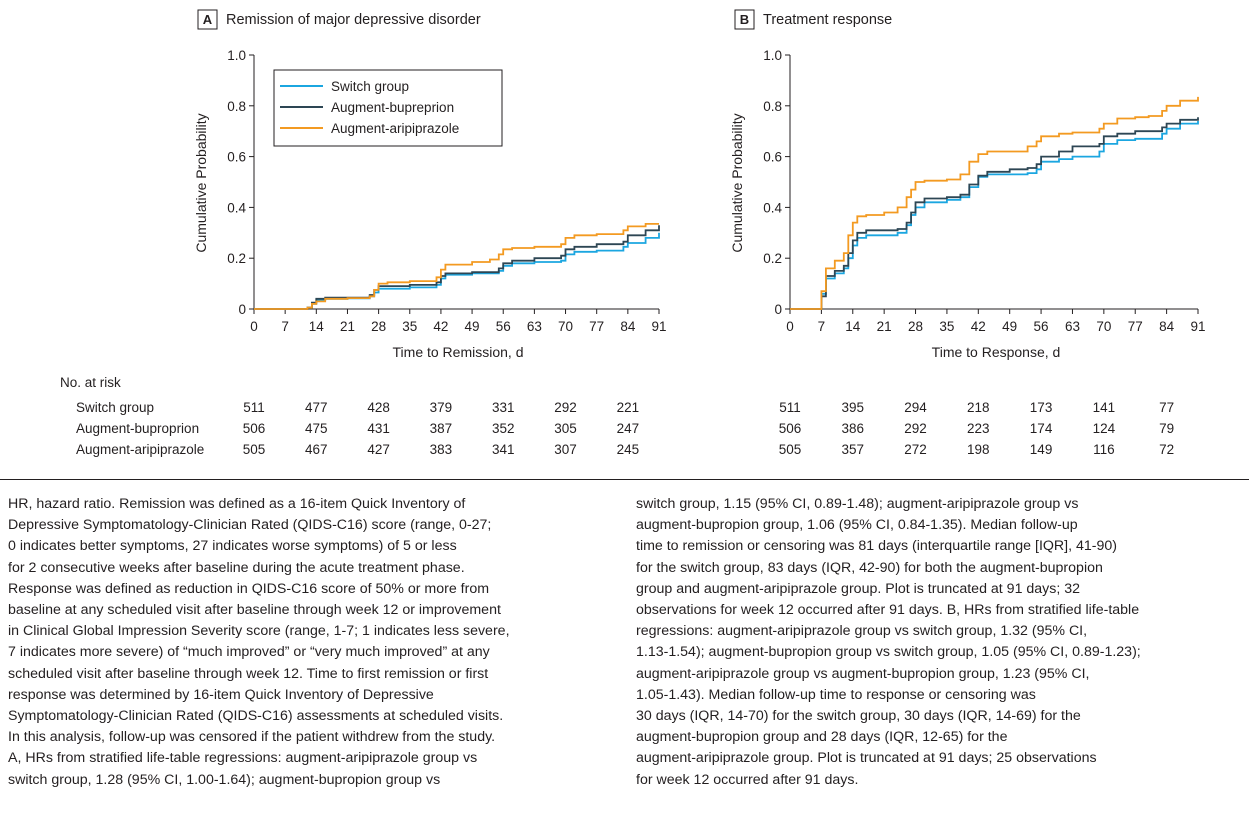  What do you see at coordinates (316, 449) in the screenshot?
I see `panel-a-risk-value-aripiprazole: 467` at bounding box center [316, 449].